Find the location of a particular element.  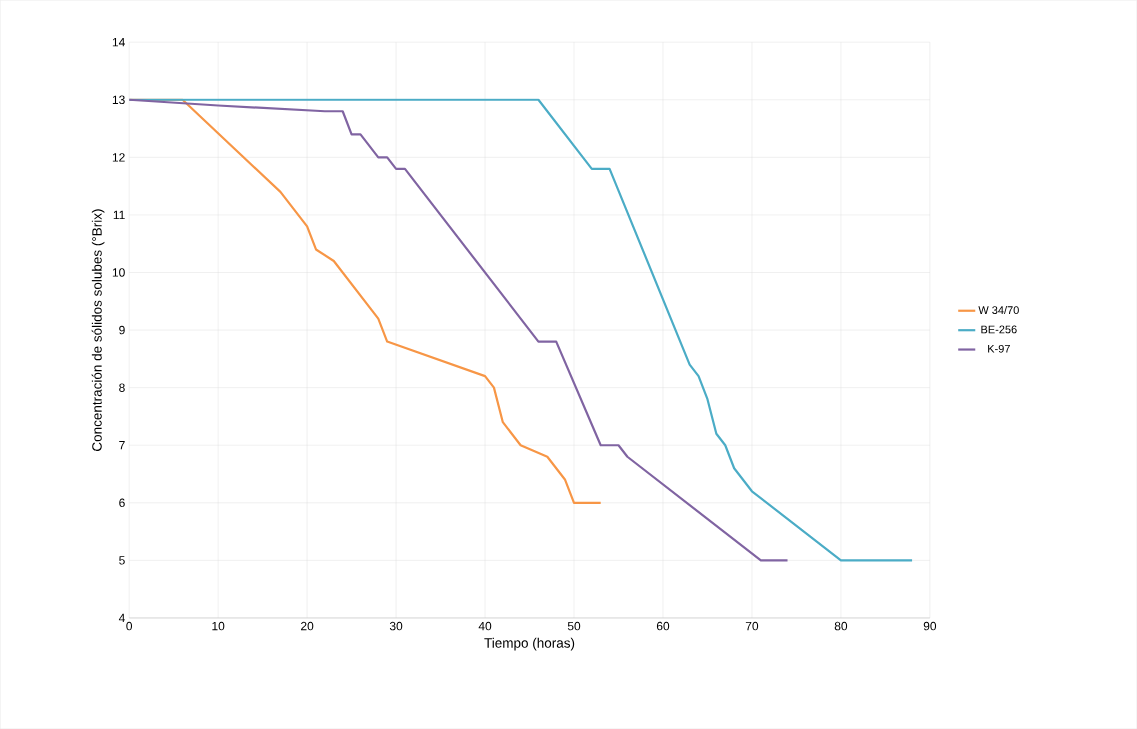

x-tick-label: 90 is located at coordinates (930, 626).